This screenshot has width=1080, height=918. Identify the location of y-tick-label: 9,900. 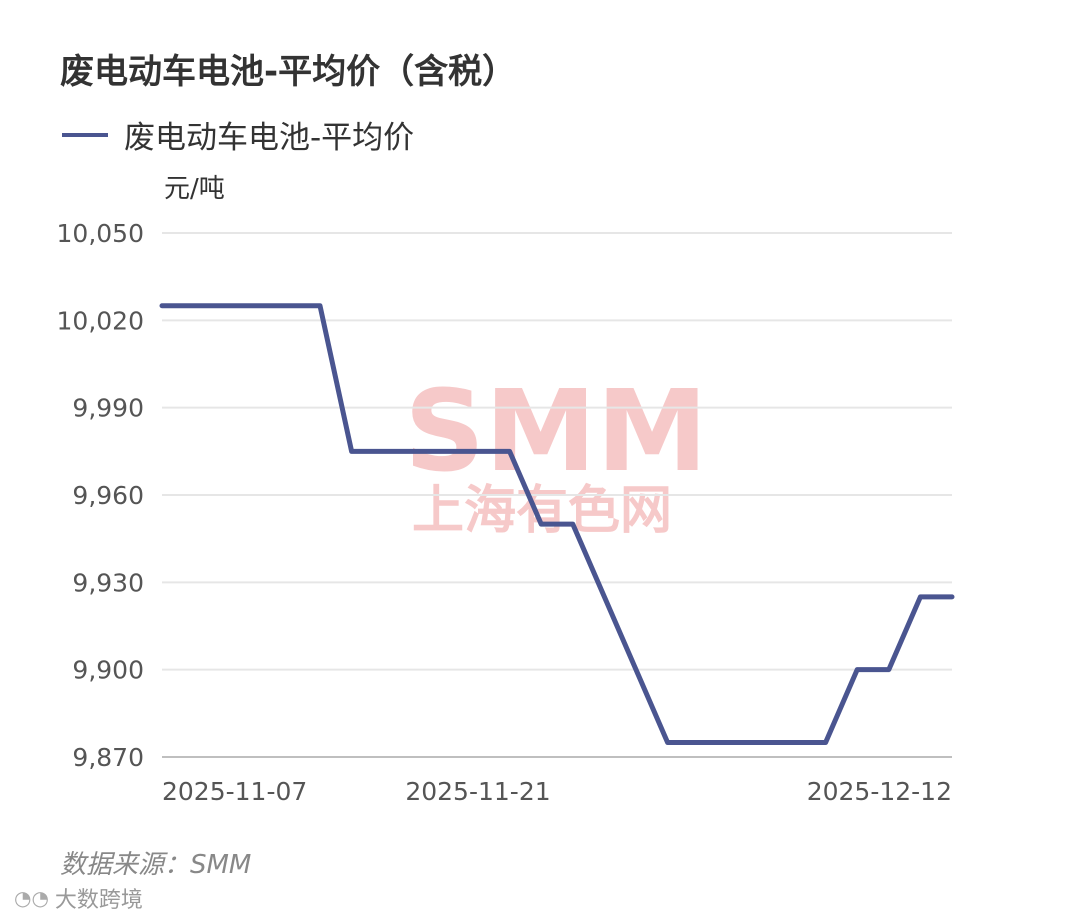
(108, 670).